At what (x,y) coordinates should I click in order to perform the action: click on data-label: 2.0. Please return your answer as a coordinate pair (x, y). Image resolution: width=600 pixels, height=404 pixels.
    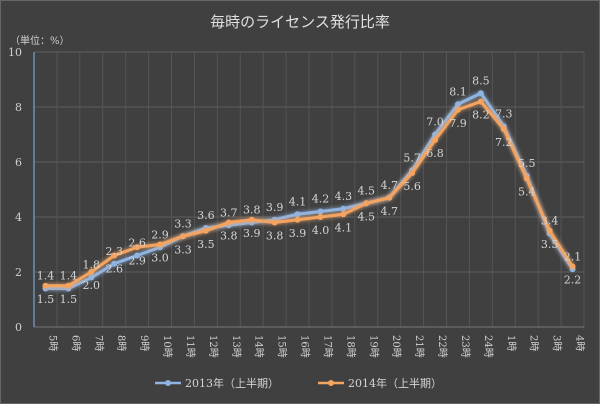
    Looking at the image, I should click on (92, 285).